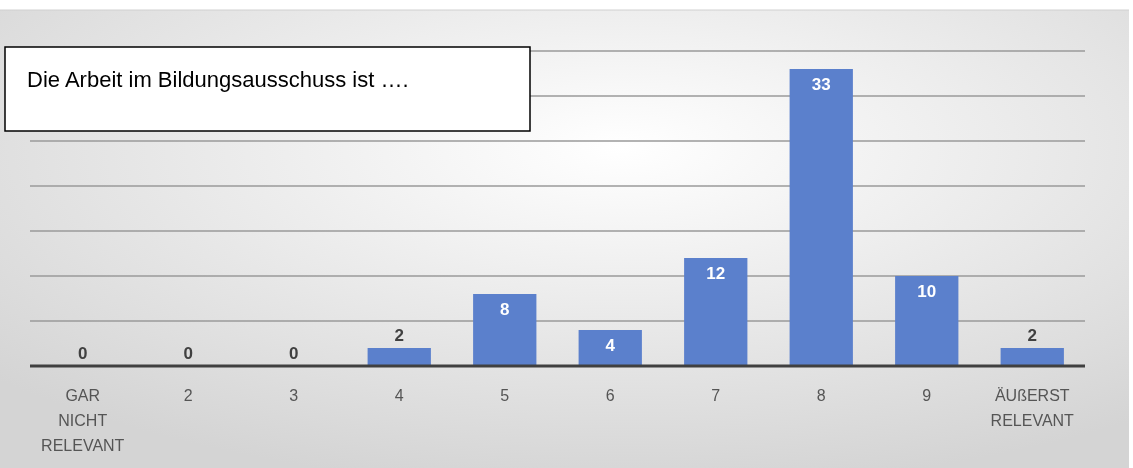 The height and width of the screenshot is (468, 1133). Describe the element at coordinates (399, 395) in the screenshot. I see `x-tick-label: 4` at that location.